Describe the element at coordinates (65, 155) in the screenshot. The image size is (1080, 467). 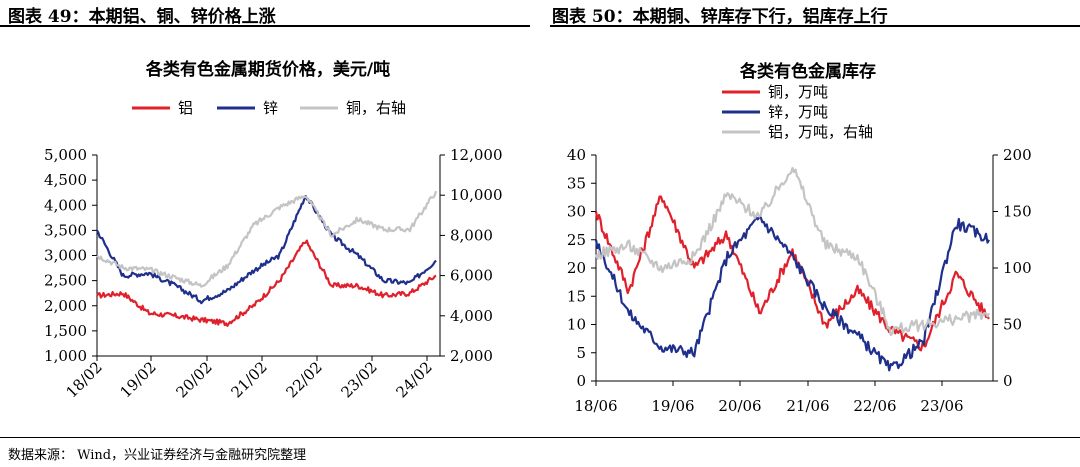
I see `left-y-tick-label: 5,000` at that location.